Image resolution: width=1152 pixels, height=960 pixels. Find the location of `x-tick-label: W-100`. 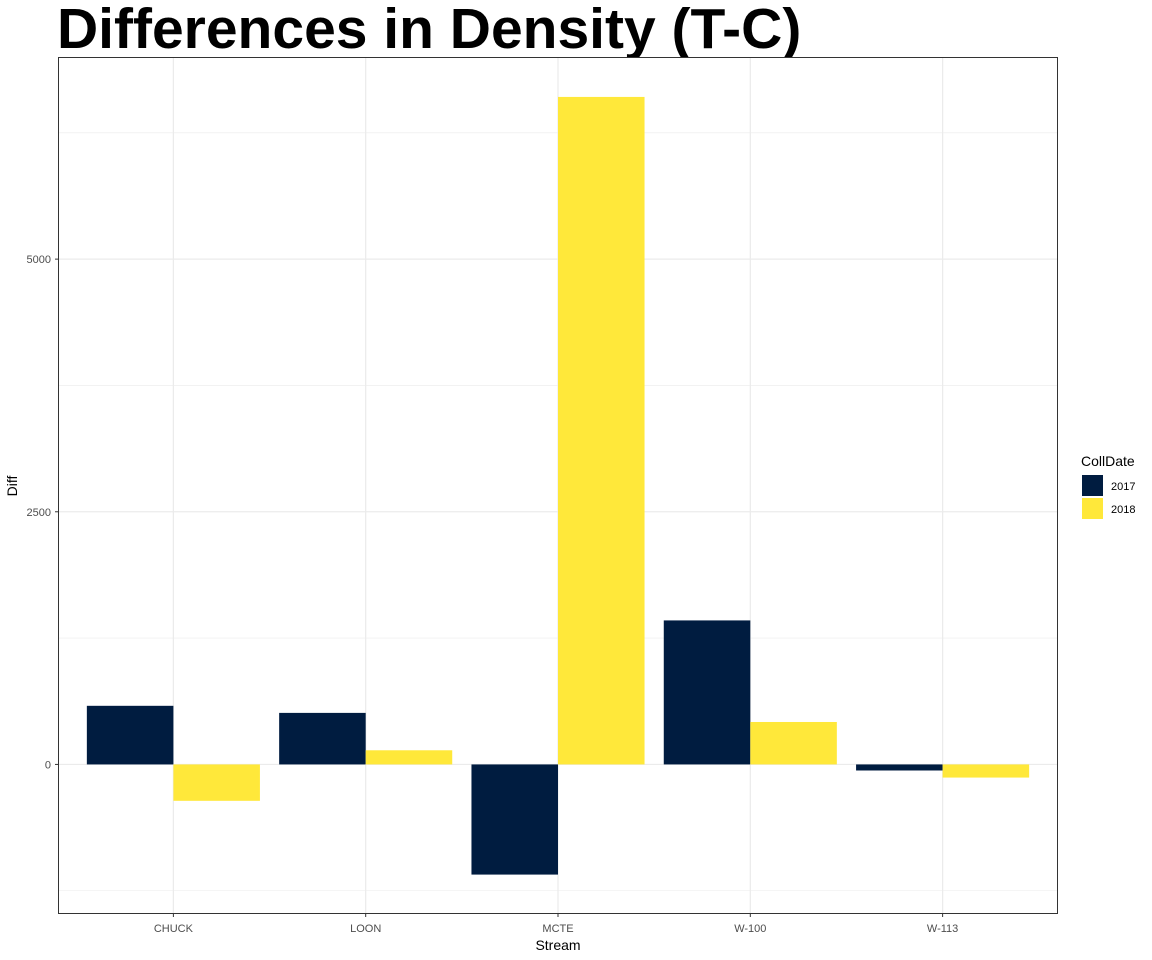

x-tick-label: W-100 is located at coordinates (750, 929).